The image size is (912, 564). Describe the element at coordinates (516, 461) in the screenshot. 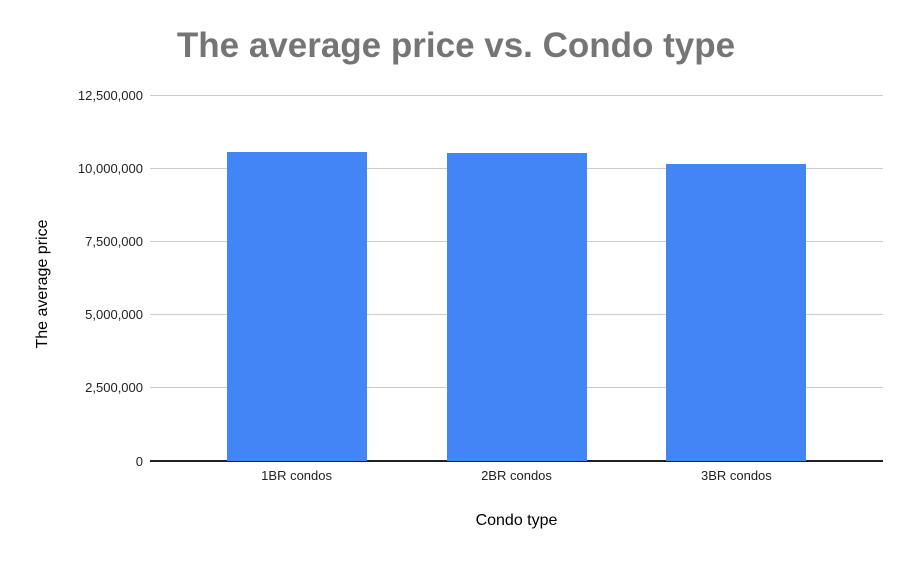

I see `x-axis-line` at that location.